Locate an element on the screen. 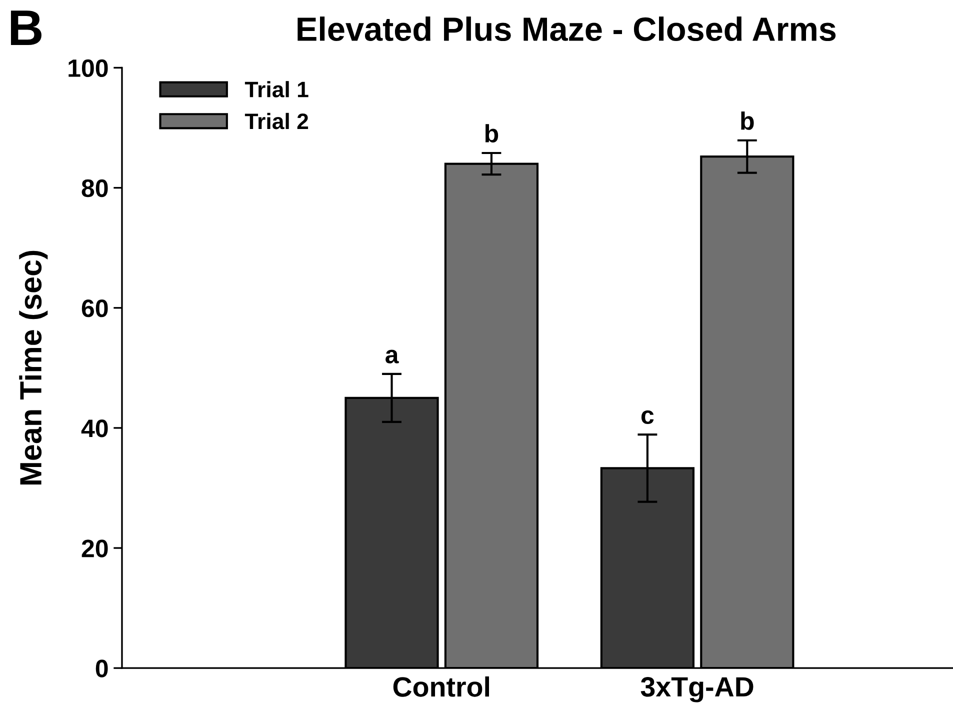 This screenshot has height=713, width=953. chart-title: Elevated Plus Maze - Closed Arms is located at coordinates (567, 29).